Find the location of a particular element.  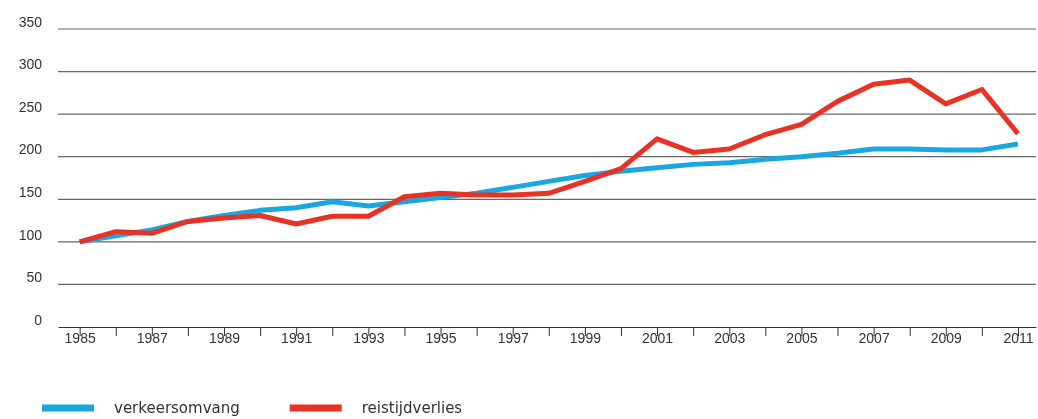

y-tick-label: 100 is located at coordinates (30, 234).